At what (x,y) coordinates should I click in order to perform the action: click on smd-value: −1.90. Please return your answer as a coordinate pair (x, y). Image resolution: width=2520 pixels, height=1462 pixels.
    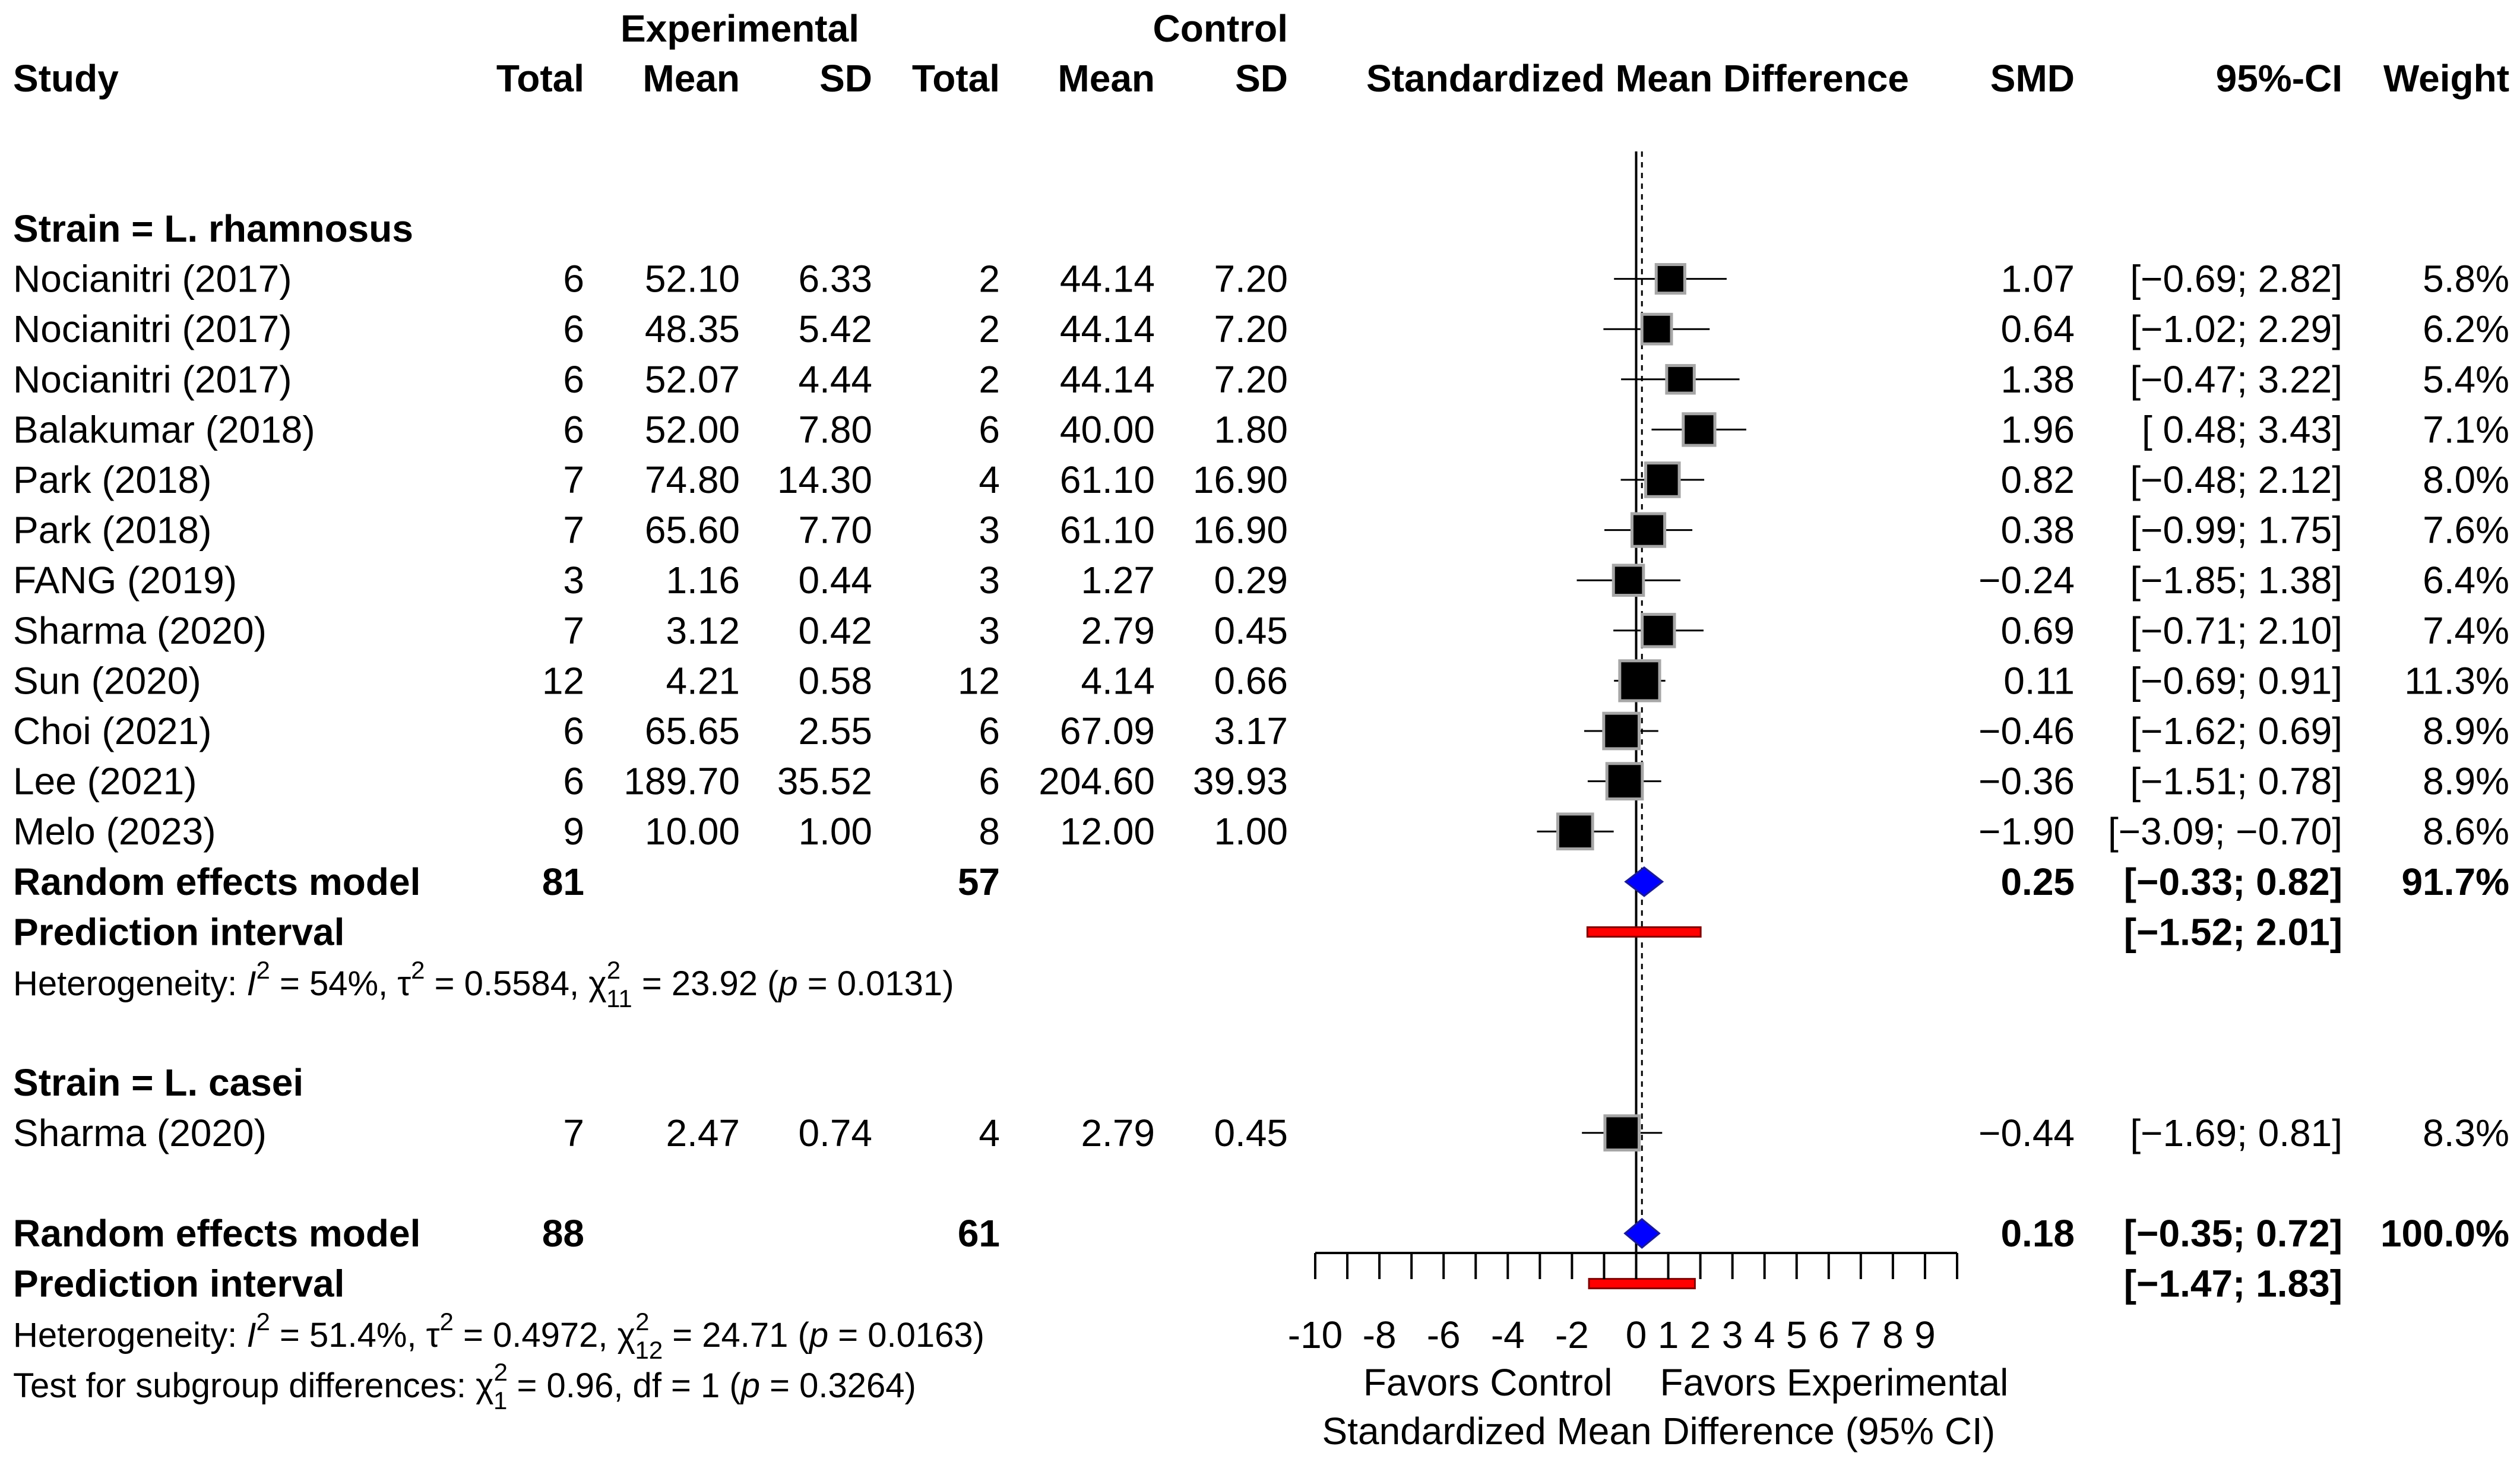
    Looking at the image, I should click on (2026, 831).